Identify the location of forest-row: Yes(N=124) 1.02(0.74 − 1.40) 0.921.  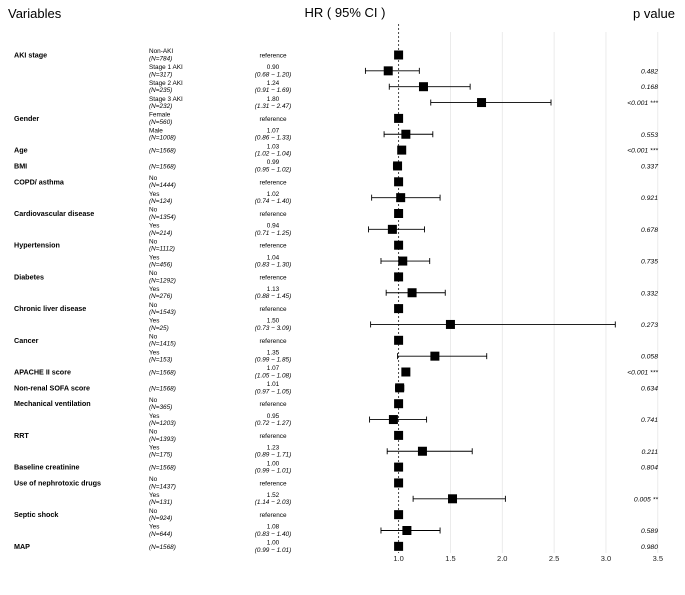
(403, 198).